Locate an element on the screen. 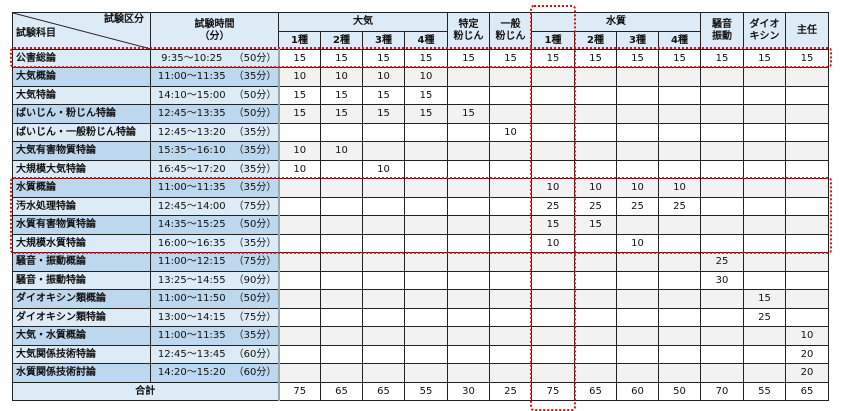 This screenshot has height=411, width=854. subject-cell: 騒音・振動概論 is located at coordinates (81, 262).